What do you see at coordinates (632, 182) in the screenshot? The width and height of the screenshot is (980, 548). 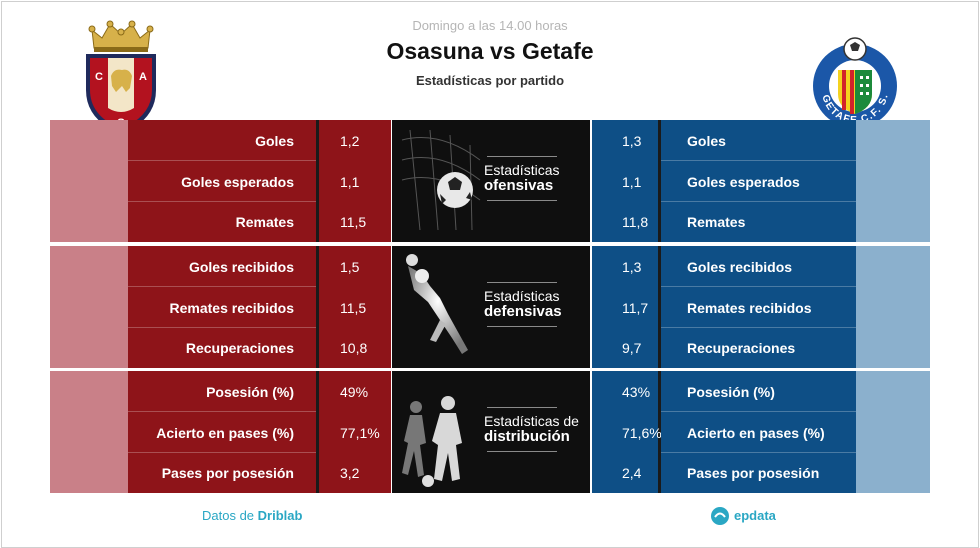 I see `away-value: 1,1` at bounding box center [632, 182].